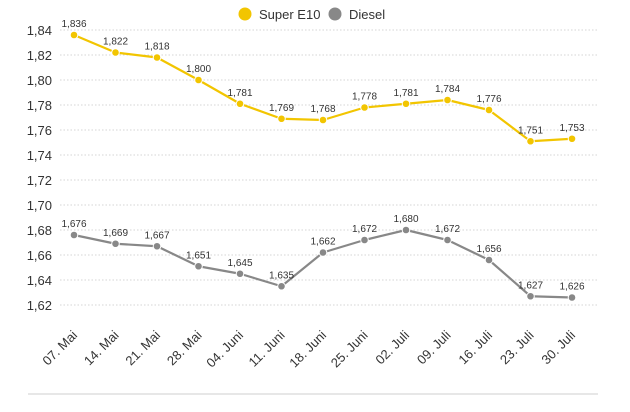 The image size is (630, 412). What do you see at coordinates (39, 55) in the screenshot?
I see `y-tick-label: 1,82` at bounding box center [39, 55].